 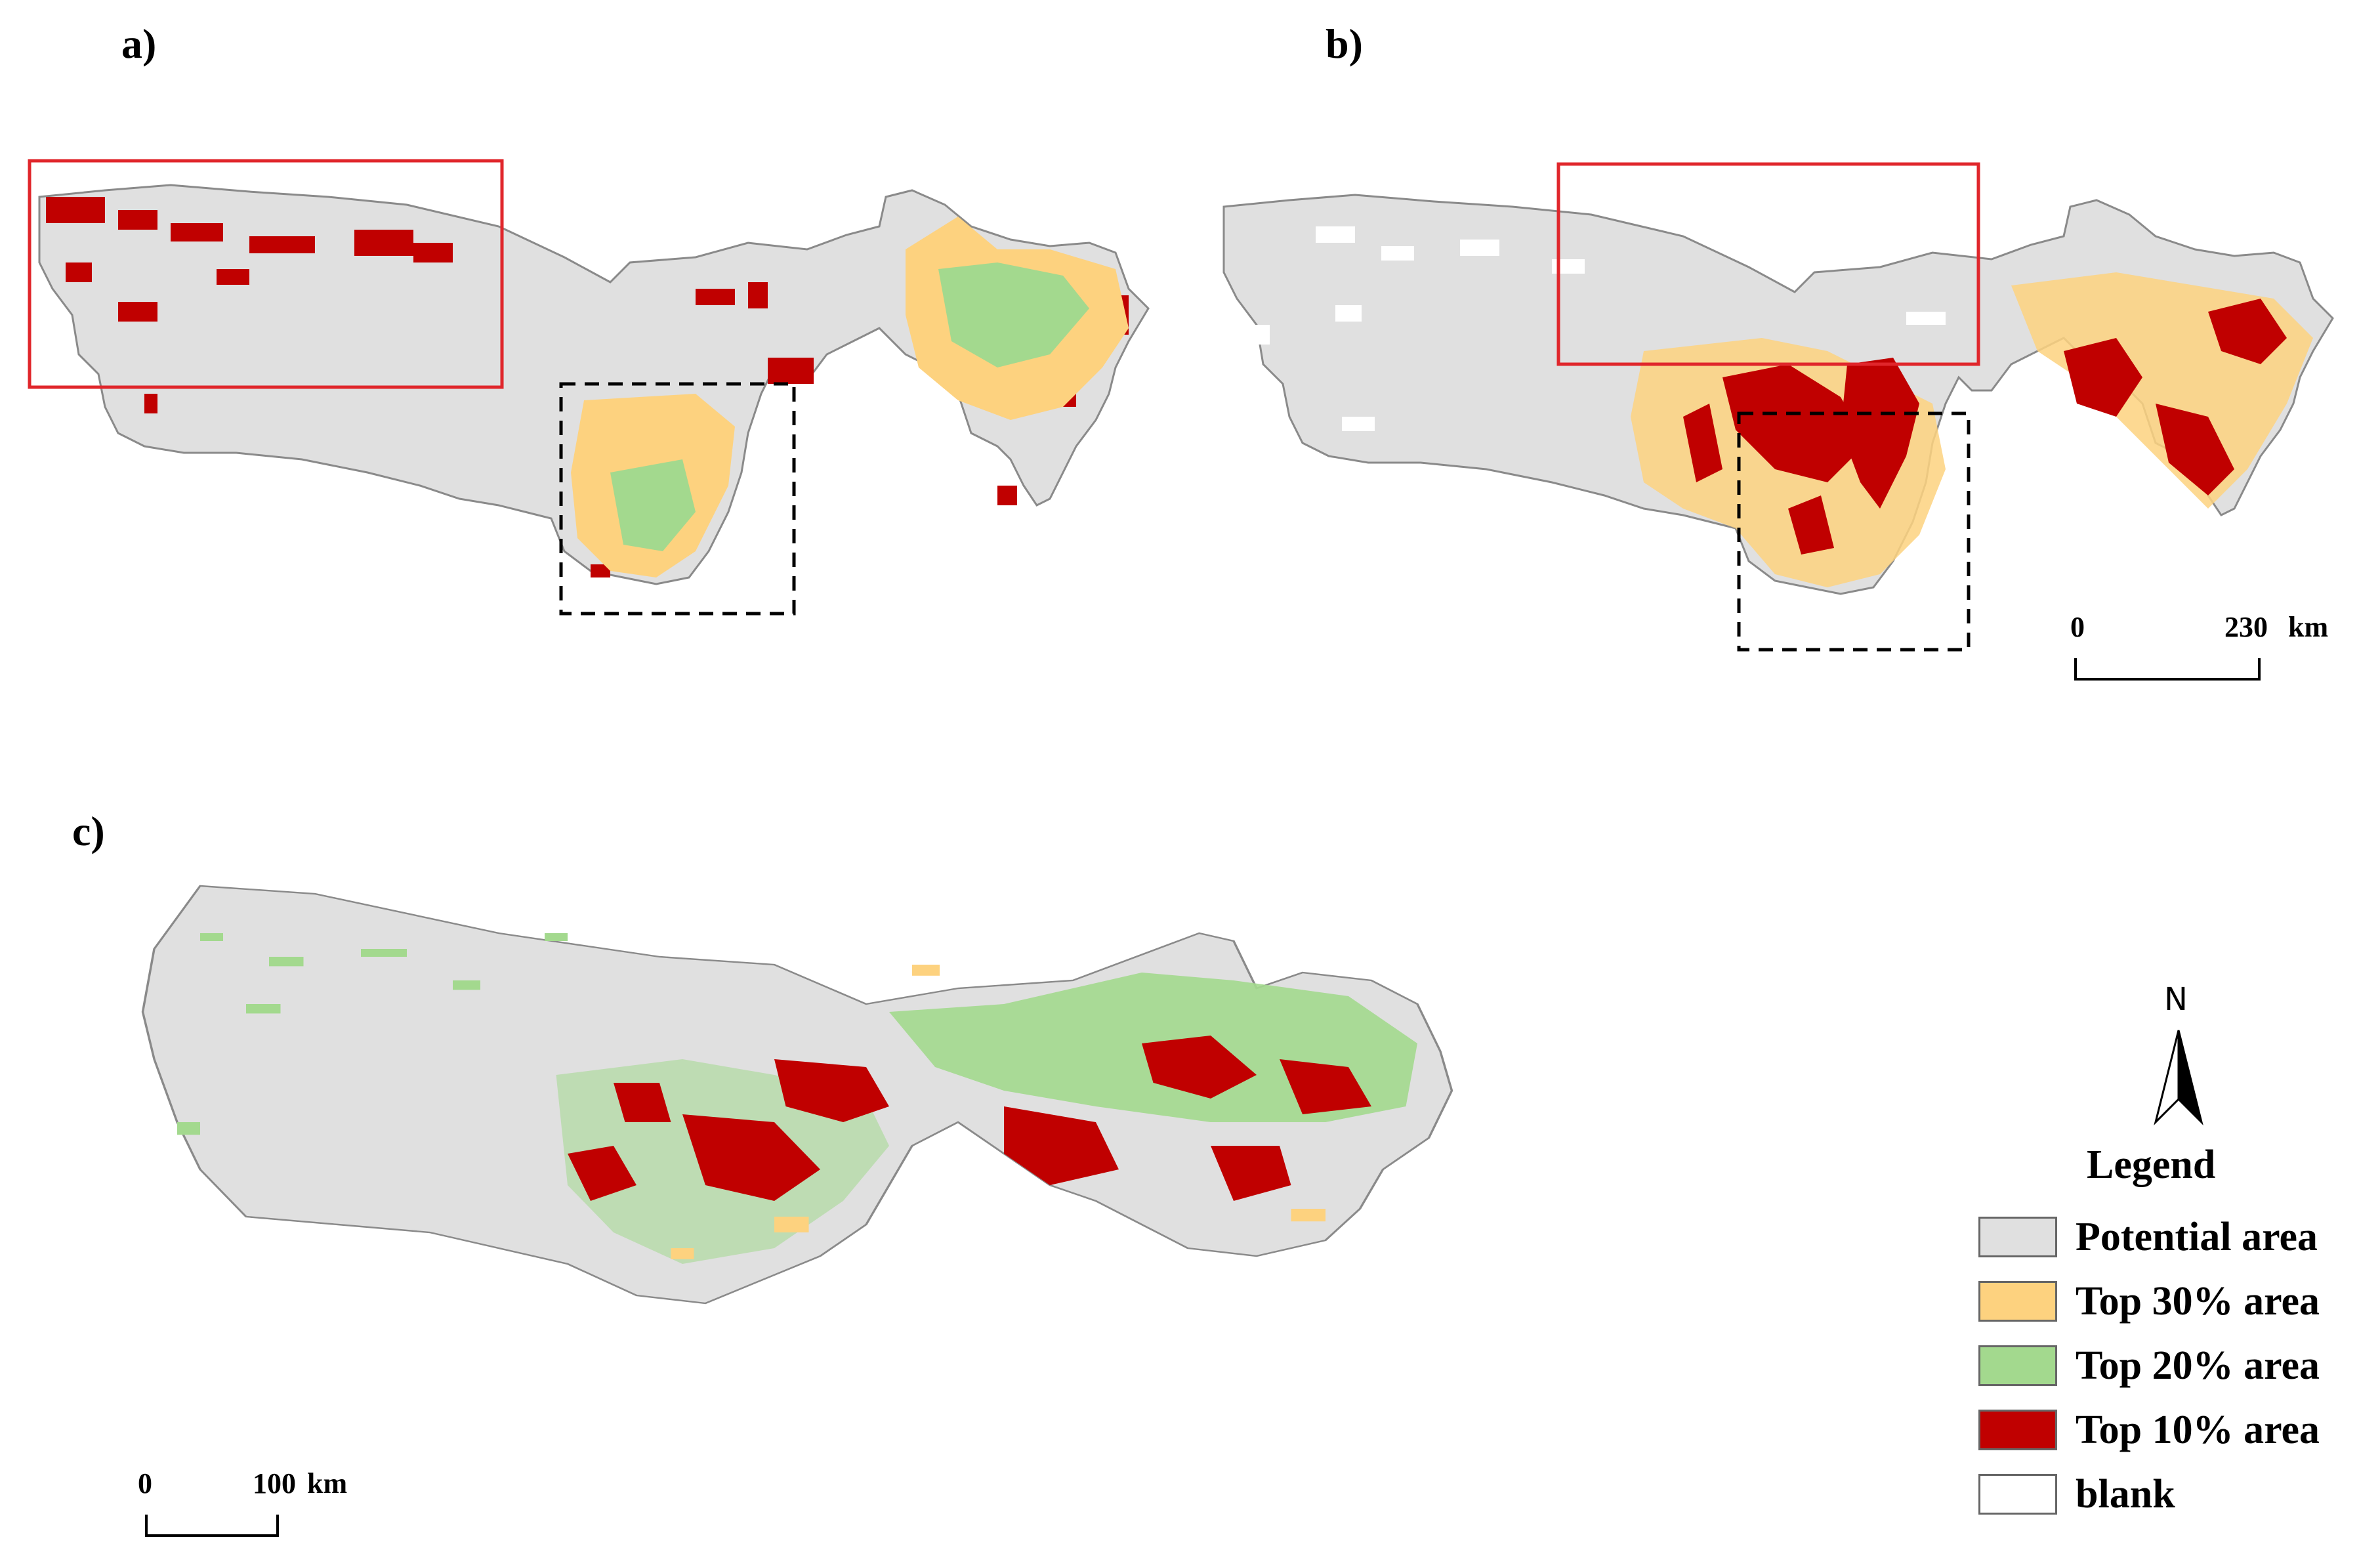 I want to click on dashed-box-b, so click(x=1854, y=531).